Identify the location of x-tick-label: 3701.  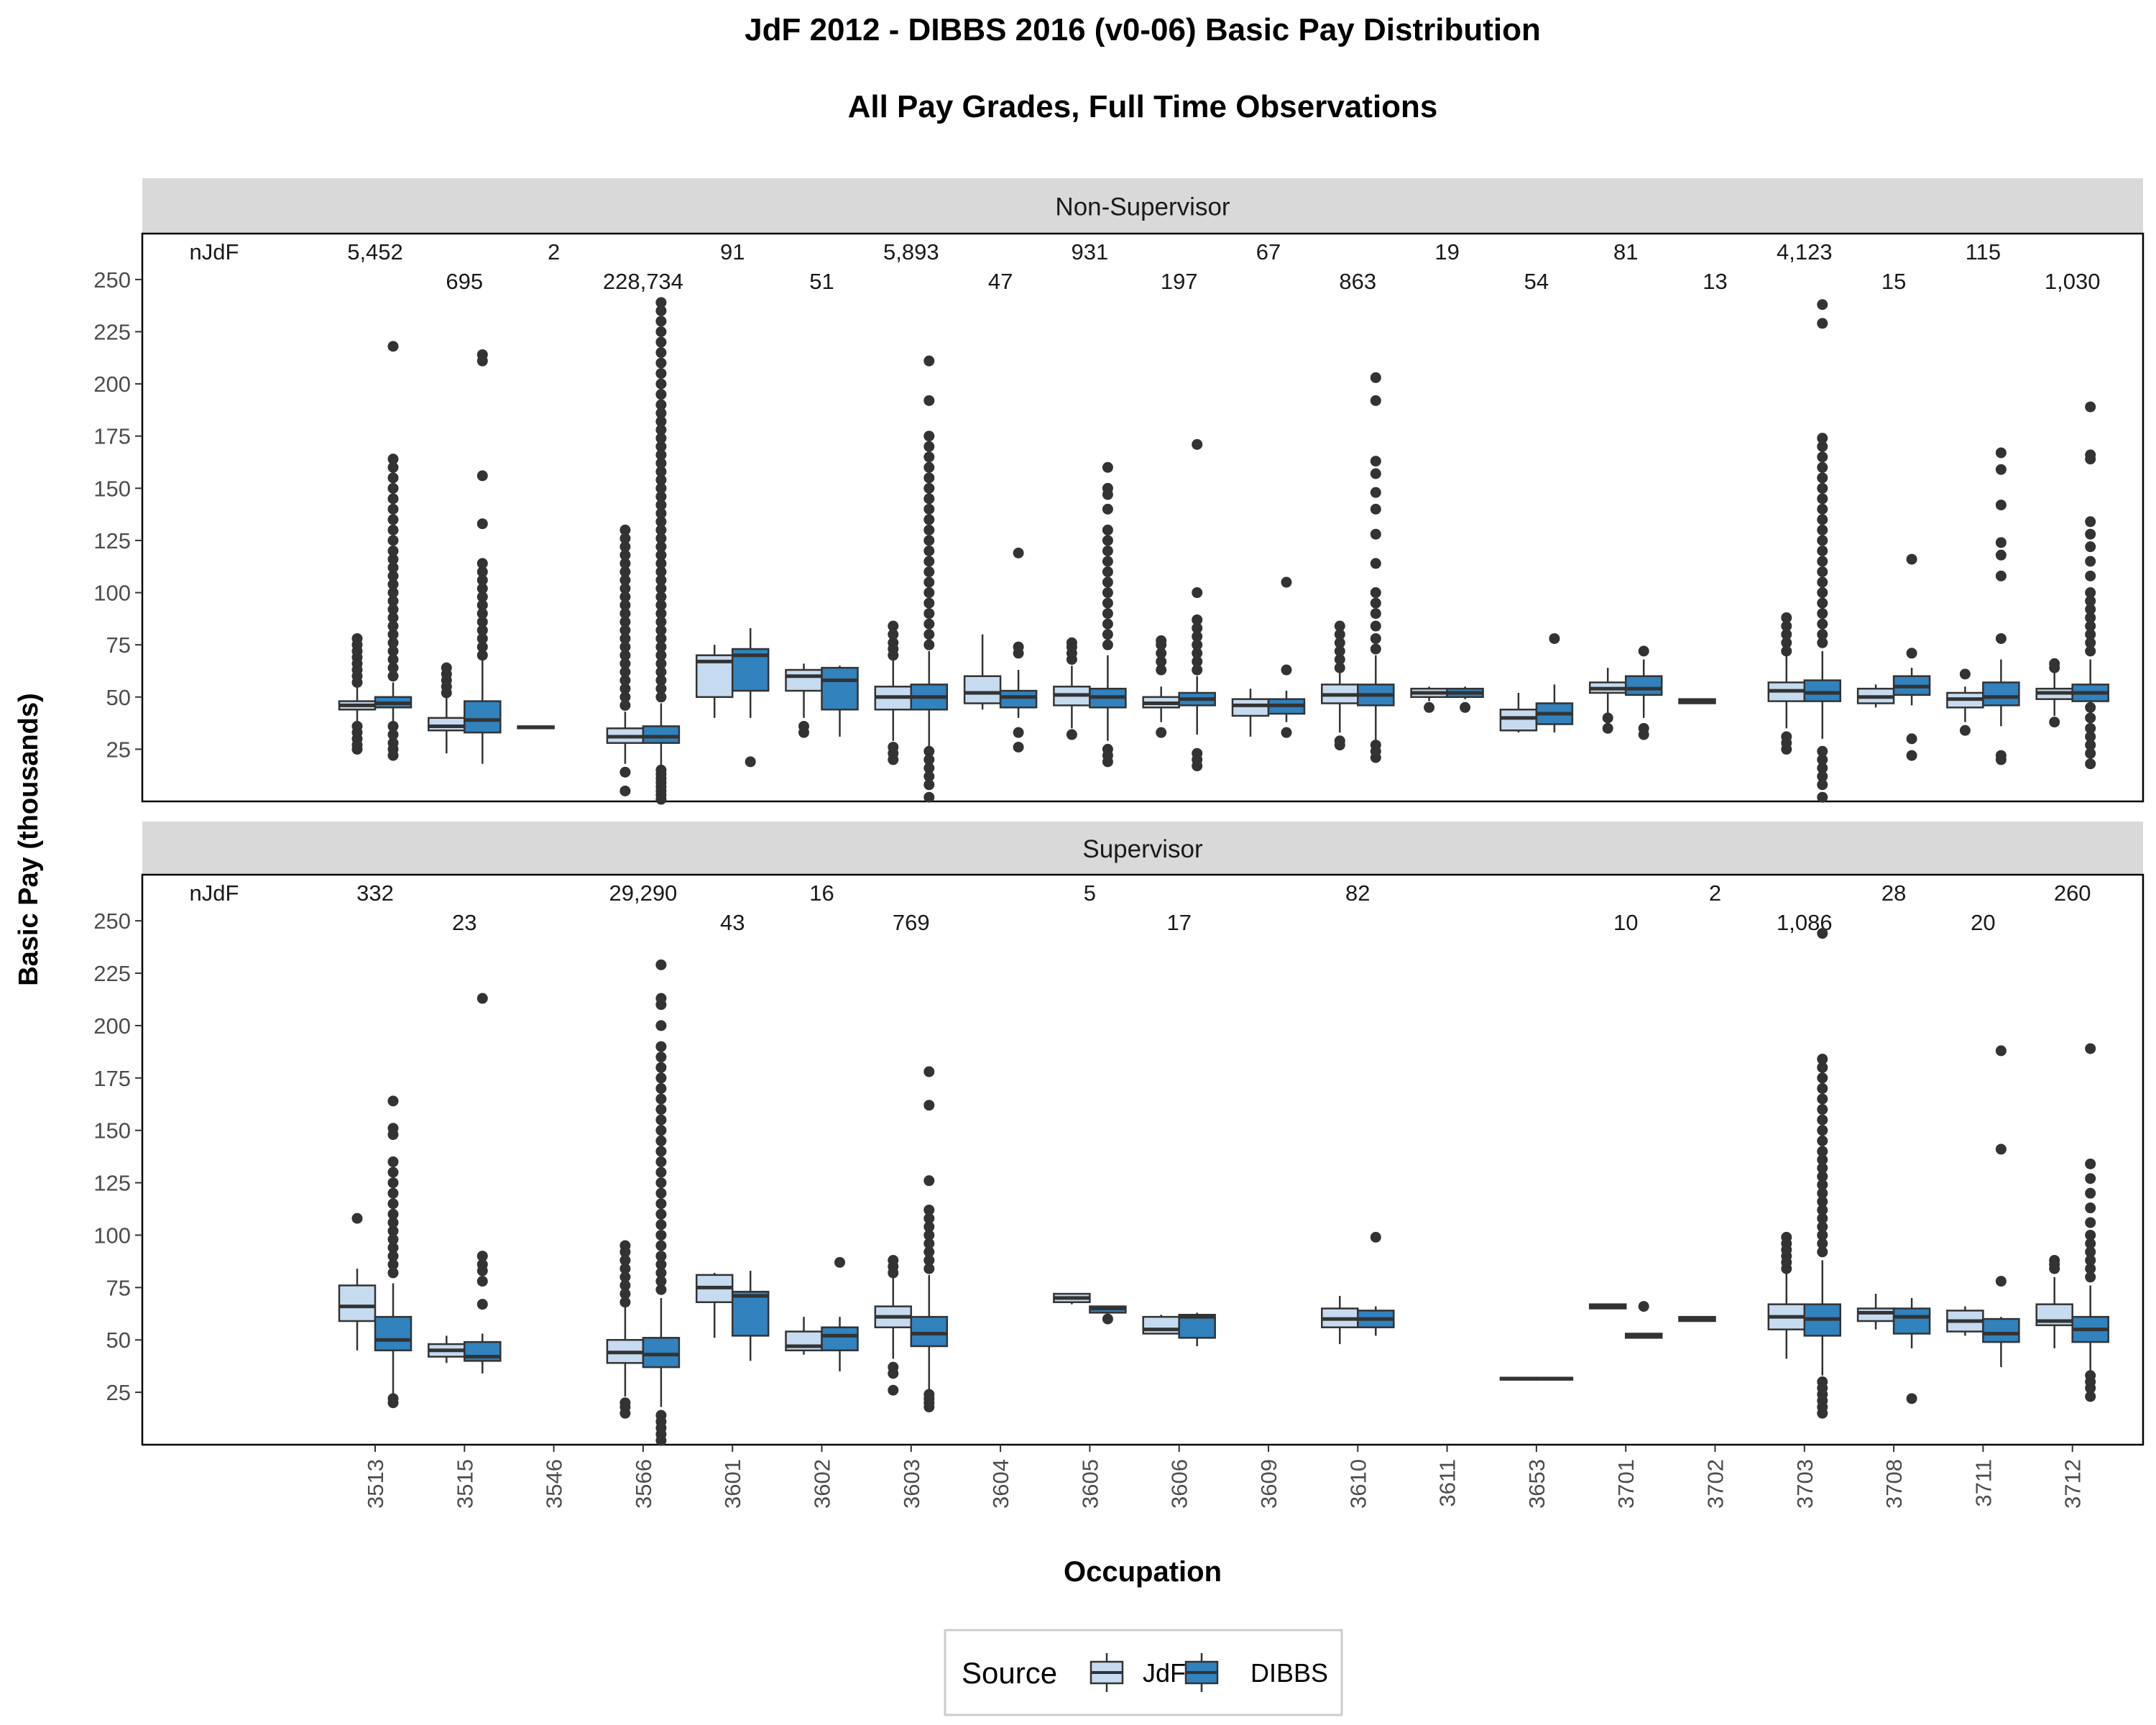
(1626, 1484).